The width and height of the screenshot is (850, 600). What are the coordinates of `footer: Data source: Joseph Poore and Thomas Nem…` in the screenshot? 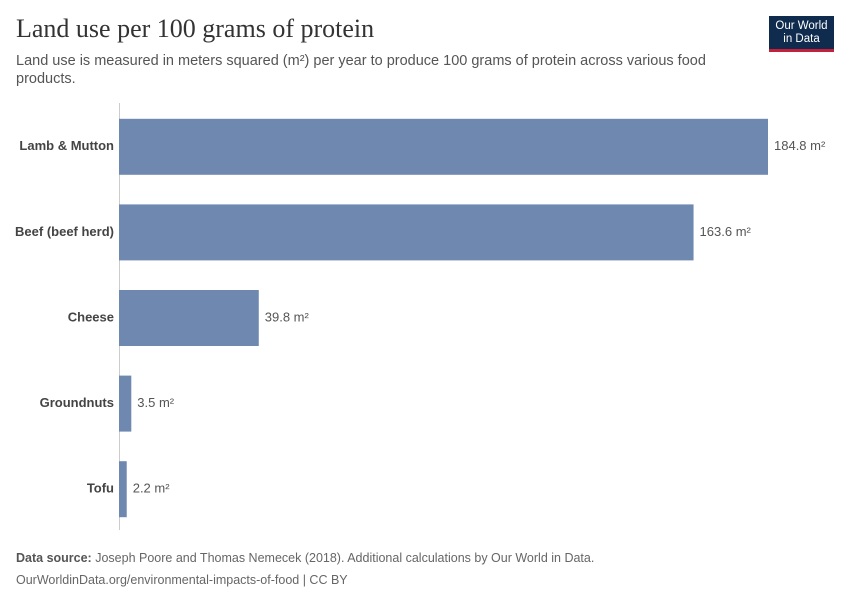 It's located at (305, 569).